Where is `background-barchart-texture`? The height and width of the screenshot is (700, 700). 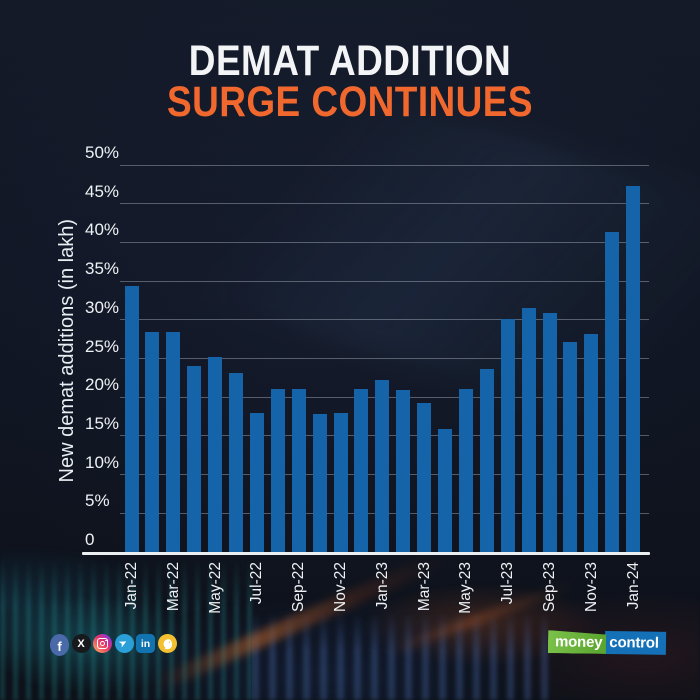
background-barchart-texture is located at coordinates (402, 656).